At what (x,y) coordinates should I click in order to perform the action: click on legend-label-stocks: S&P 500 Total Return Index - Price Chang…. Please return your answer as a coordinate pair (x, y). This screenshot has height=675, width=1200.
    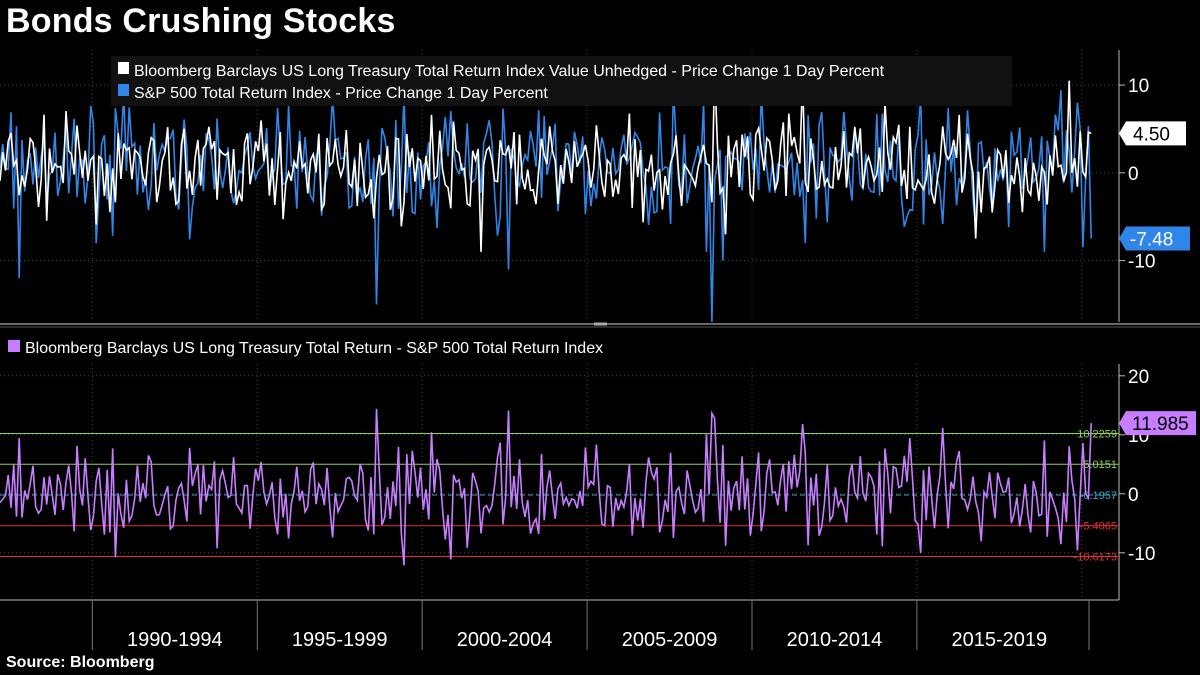
    Looking at the image, I should click on (341, 93).